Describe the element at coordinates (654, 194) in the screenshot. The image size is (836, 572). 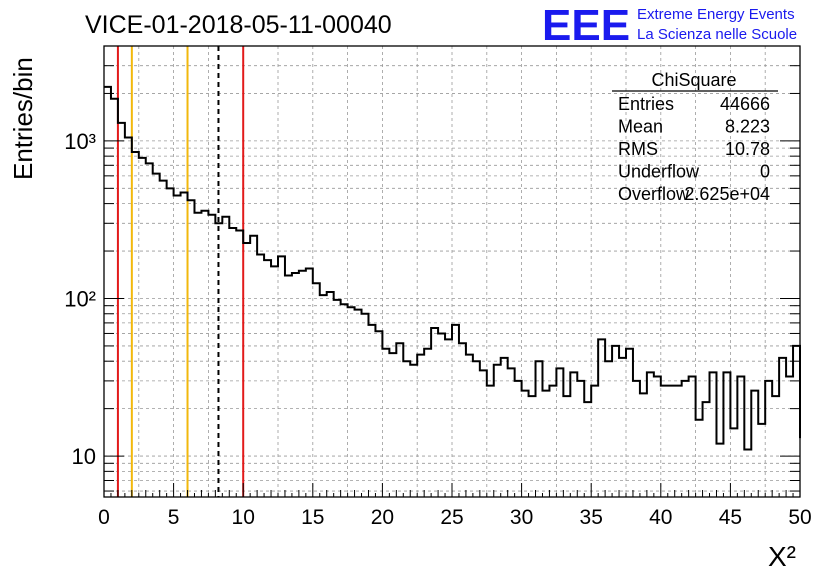
I see `stats-label: Overflow` at that location.